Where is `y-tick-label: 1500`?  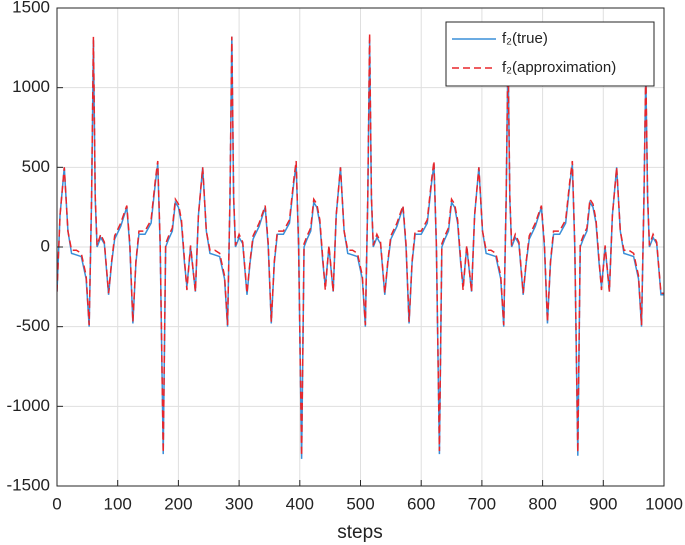 y-tick-label: 1500 is located at coordinates (31, 8).